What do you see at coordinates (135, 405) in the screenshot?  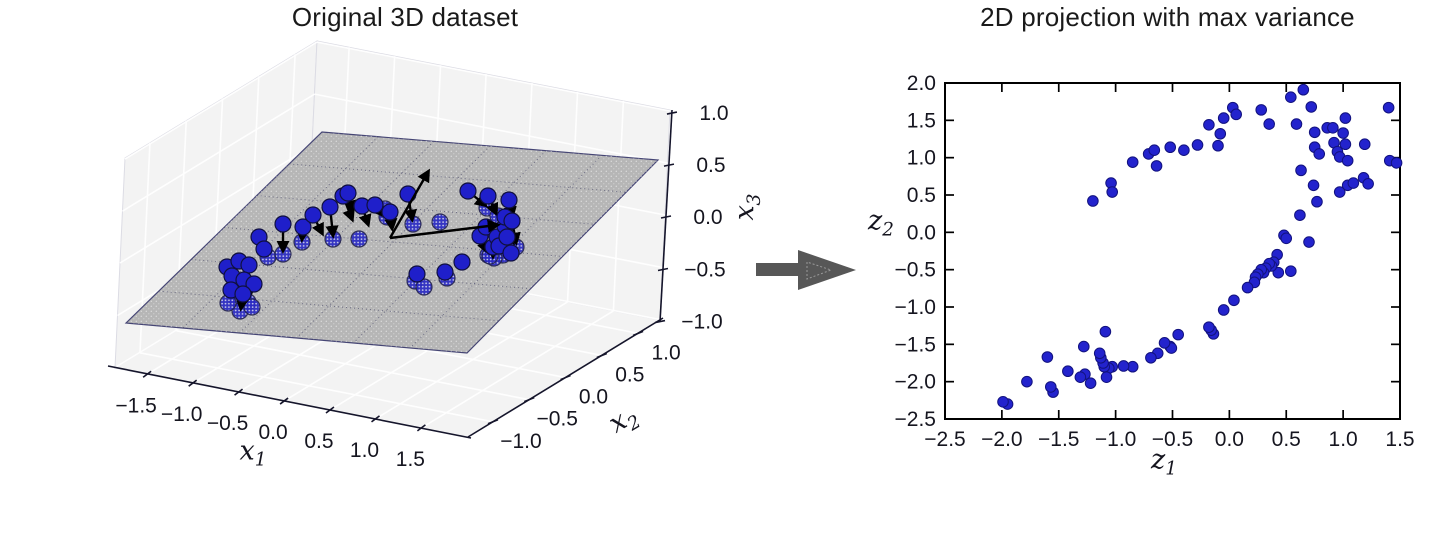 I see `tick-label: −1.5` at bounding box center [135, 405].